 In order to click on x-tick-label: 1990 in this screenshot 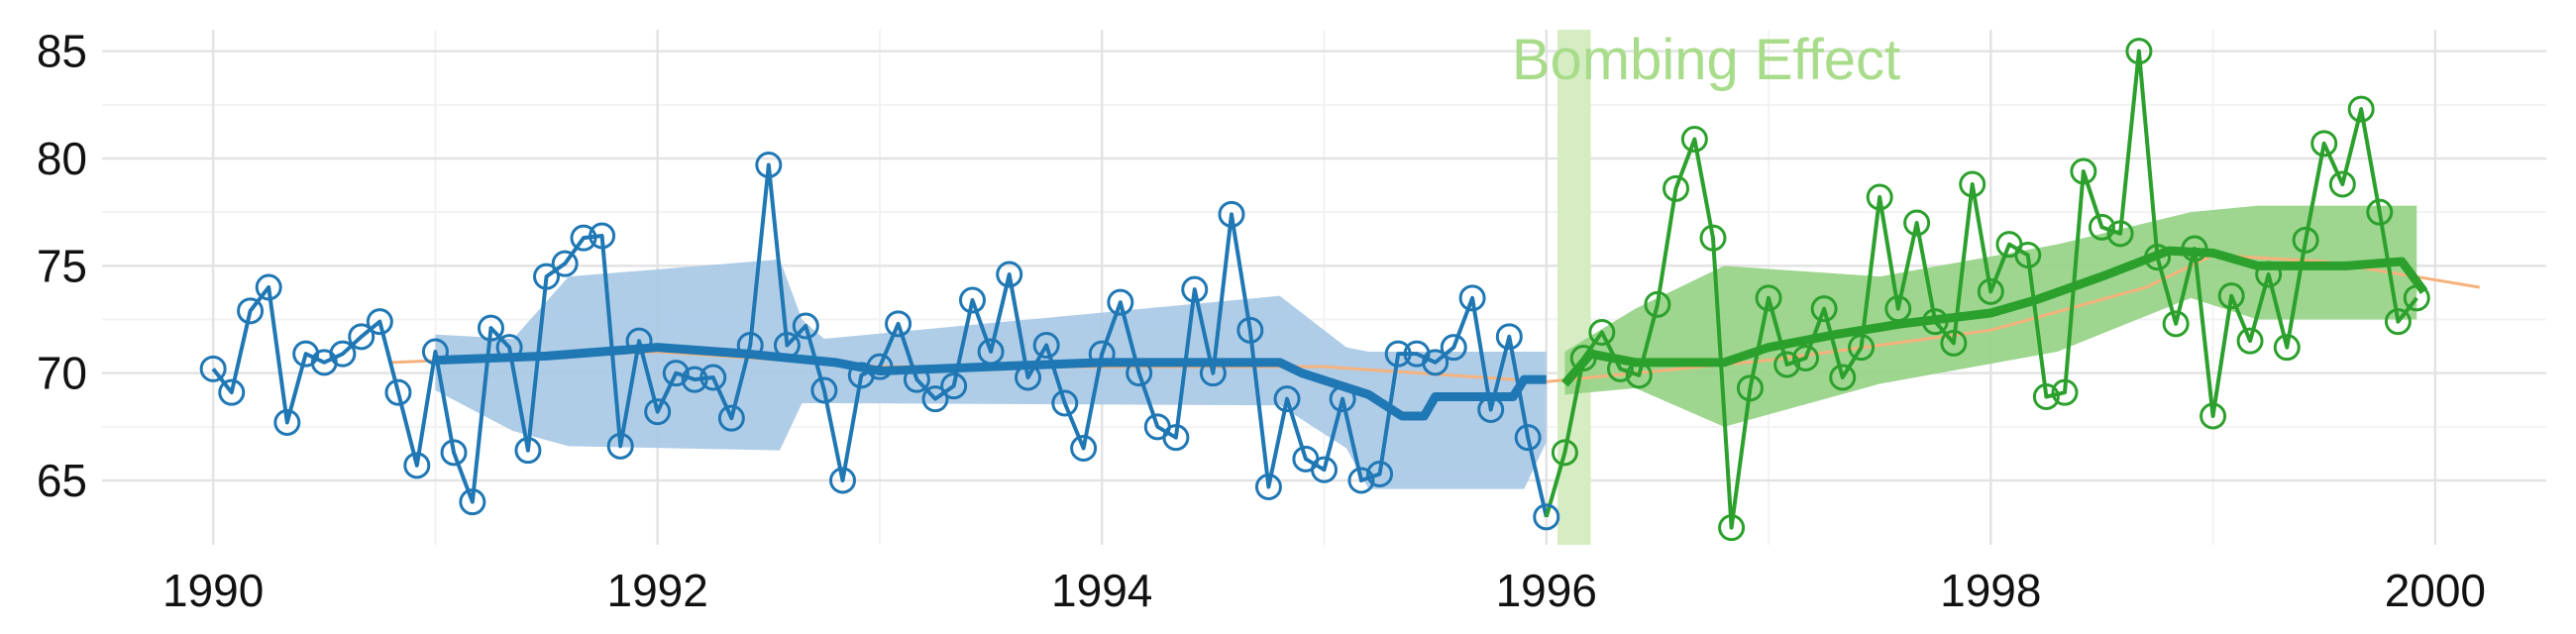, I will do `click(213, 590)`.